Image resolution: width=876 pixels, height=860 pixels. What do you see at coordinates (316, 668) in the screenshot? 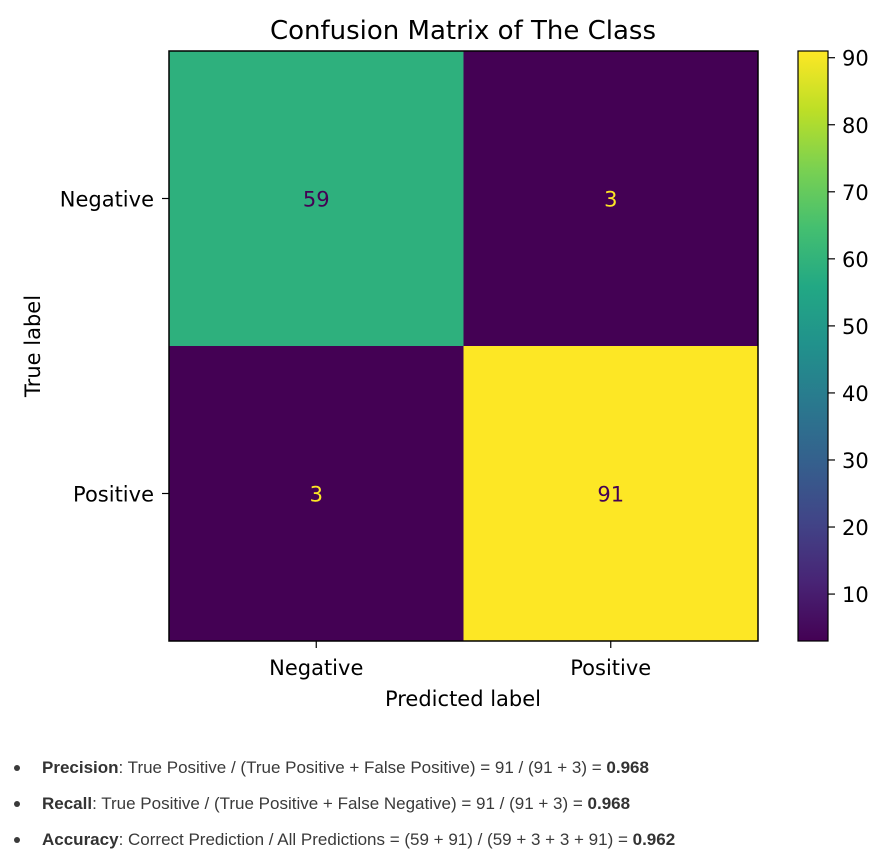
I see `x-tick-label: Negative` at bounding box center [316, 668].